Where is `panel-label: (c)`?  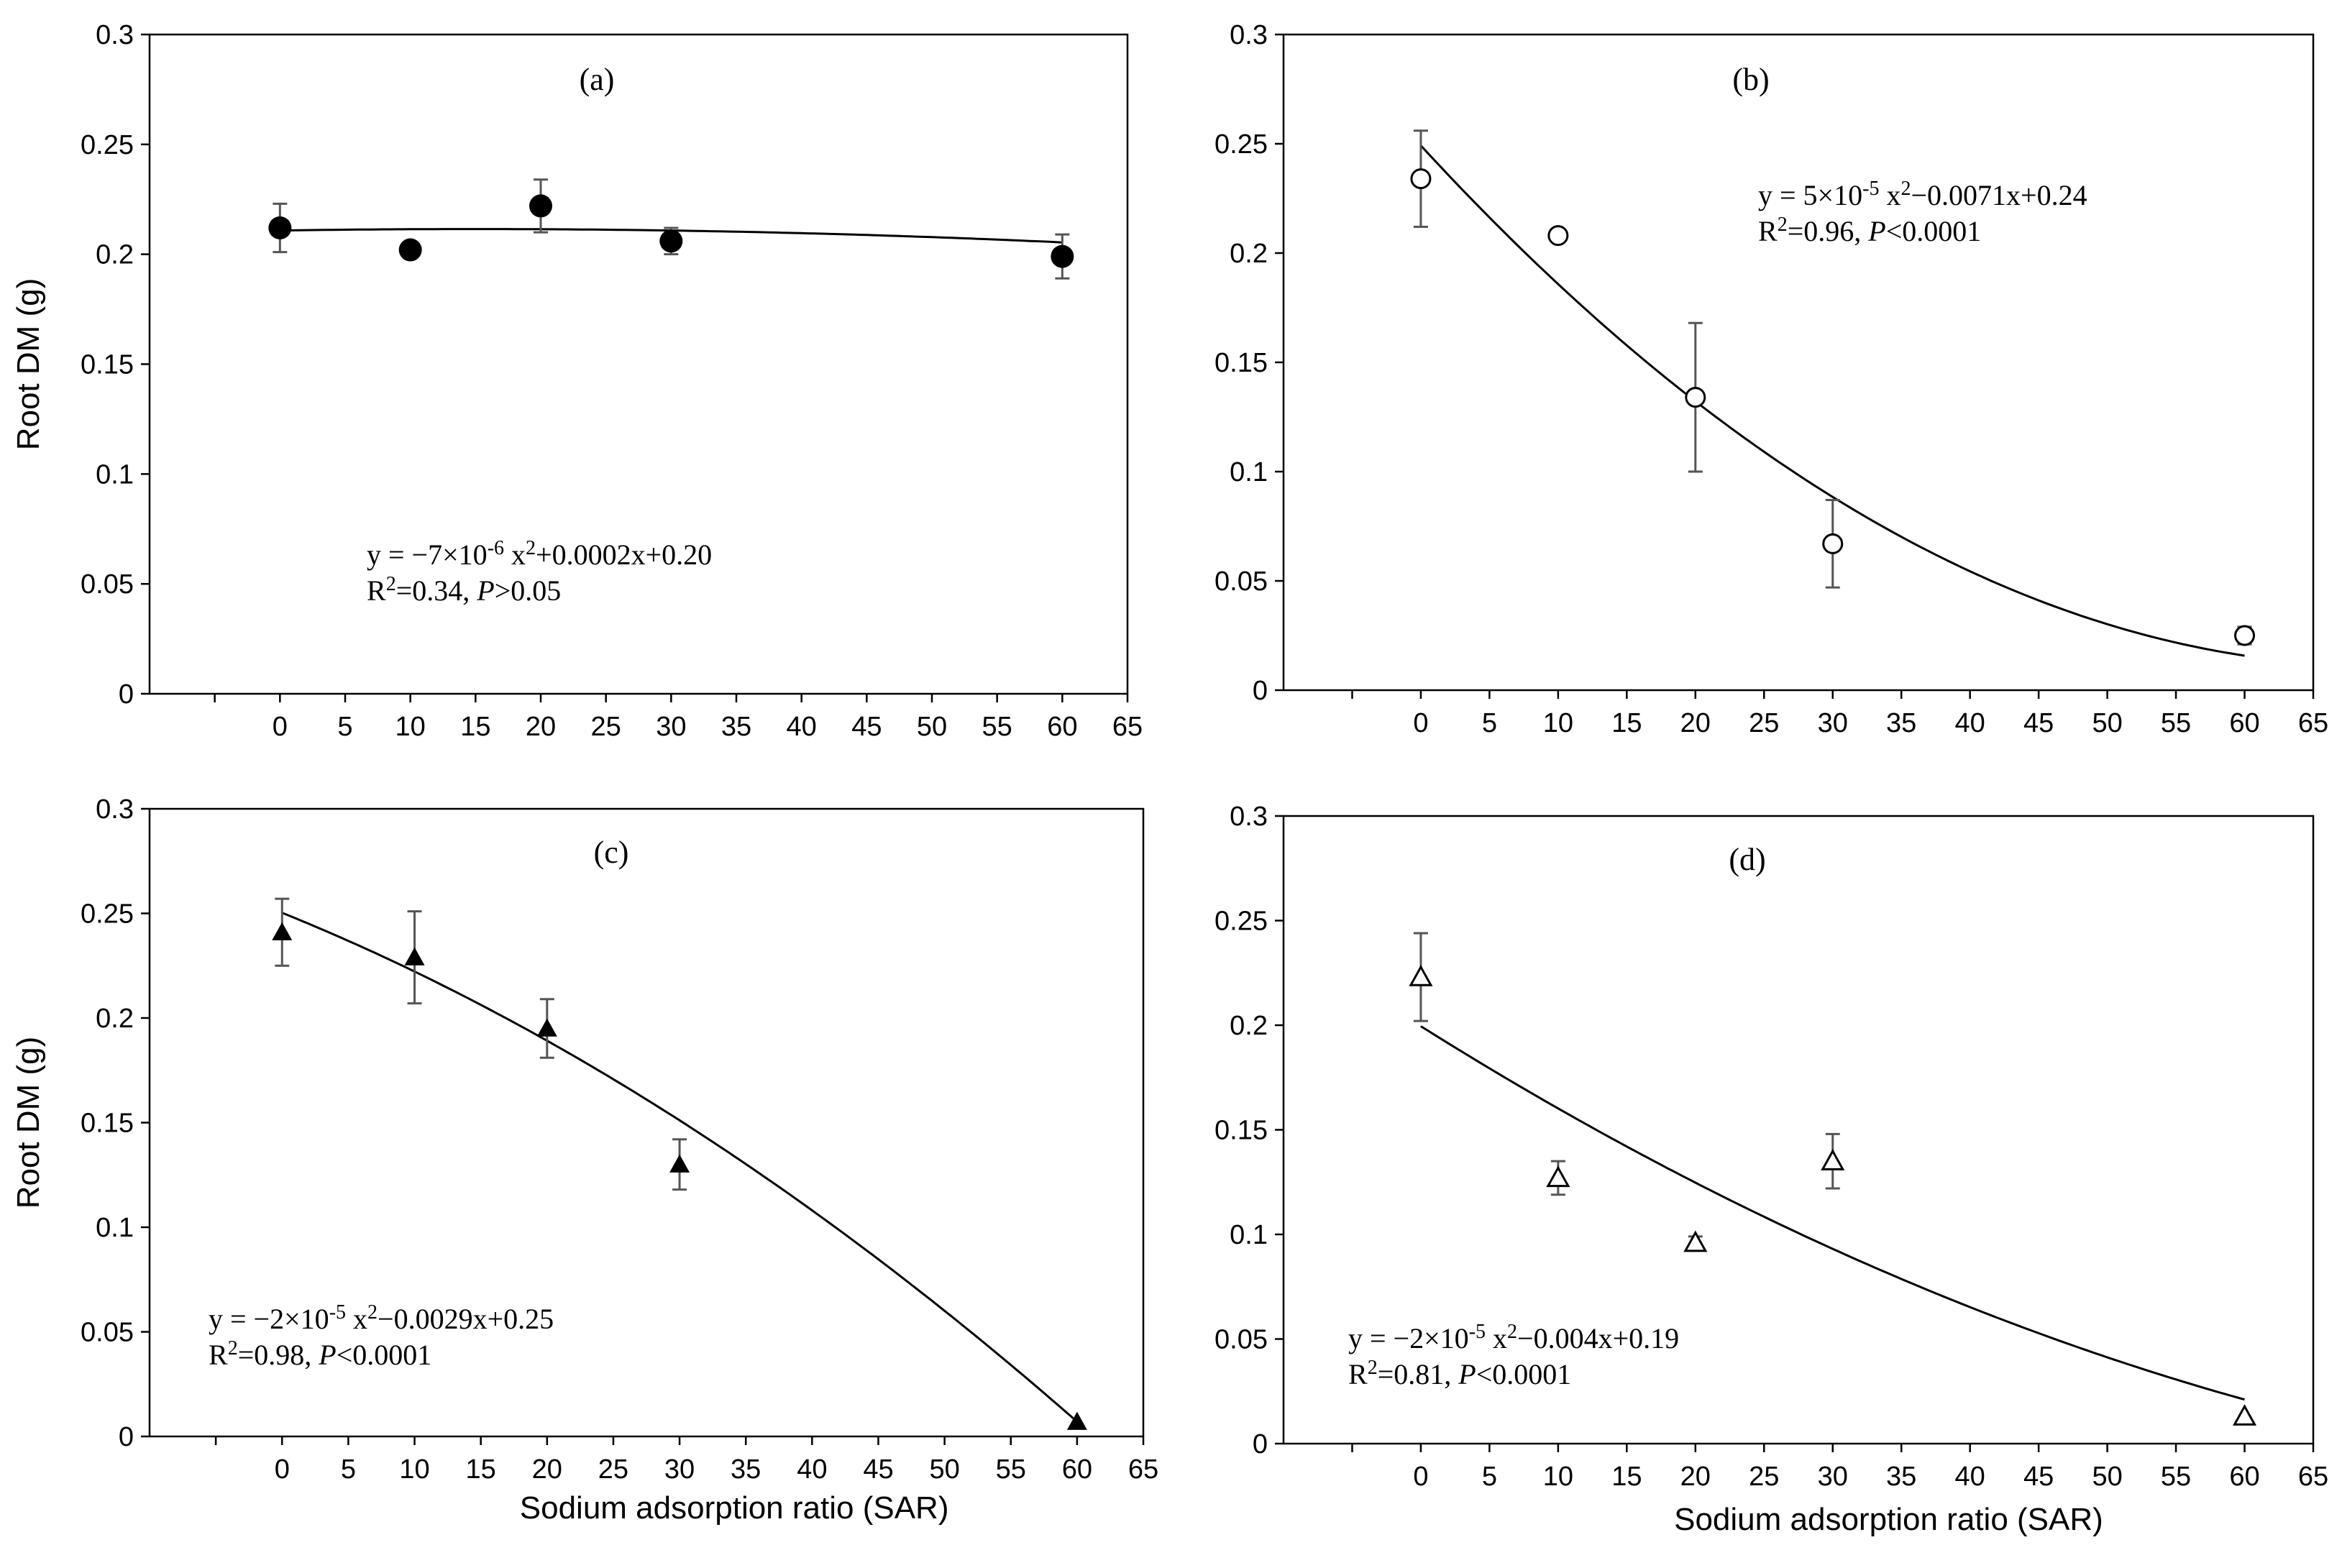
panel-label: (c) is located at coordinates (611, 852).